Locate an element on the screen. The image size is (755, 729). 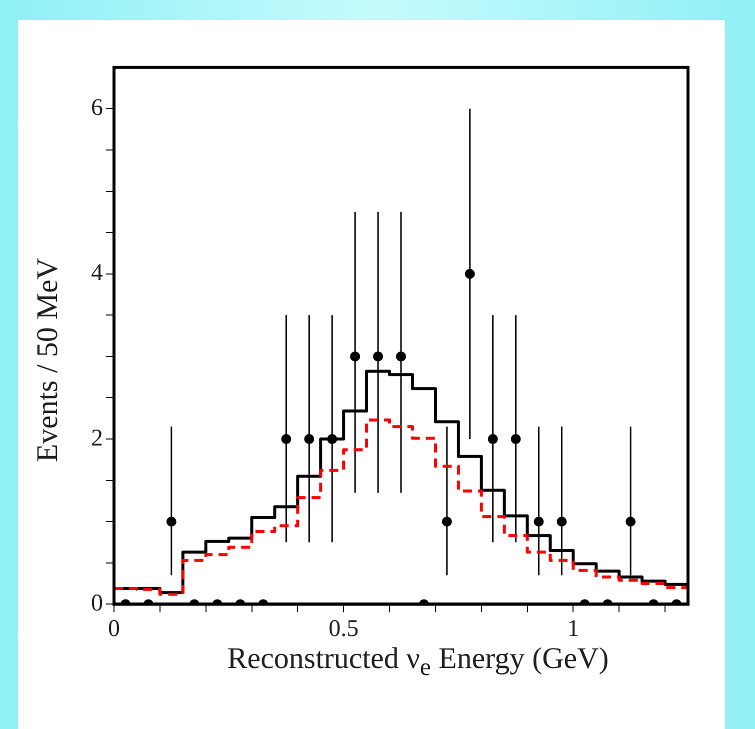
x-axis-title: Reconstructed ν$_{e}$ Energy (GeV) is located at coordinates (418, 662).